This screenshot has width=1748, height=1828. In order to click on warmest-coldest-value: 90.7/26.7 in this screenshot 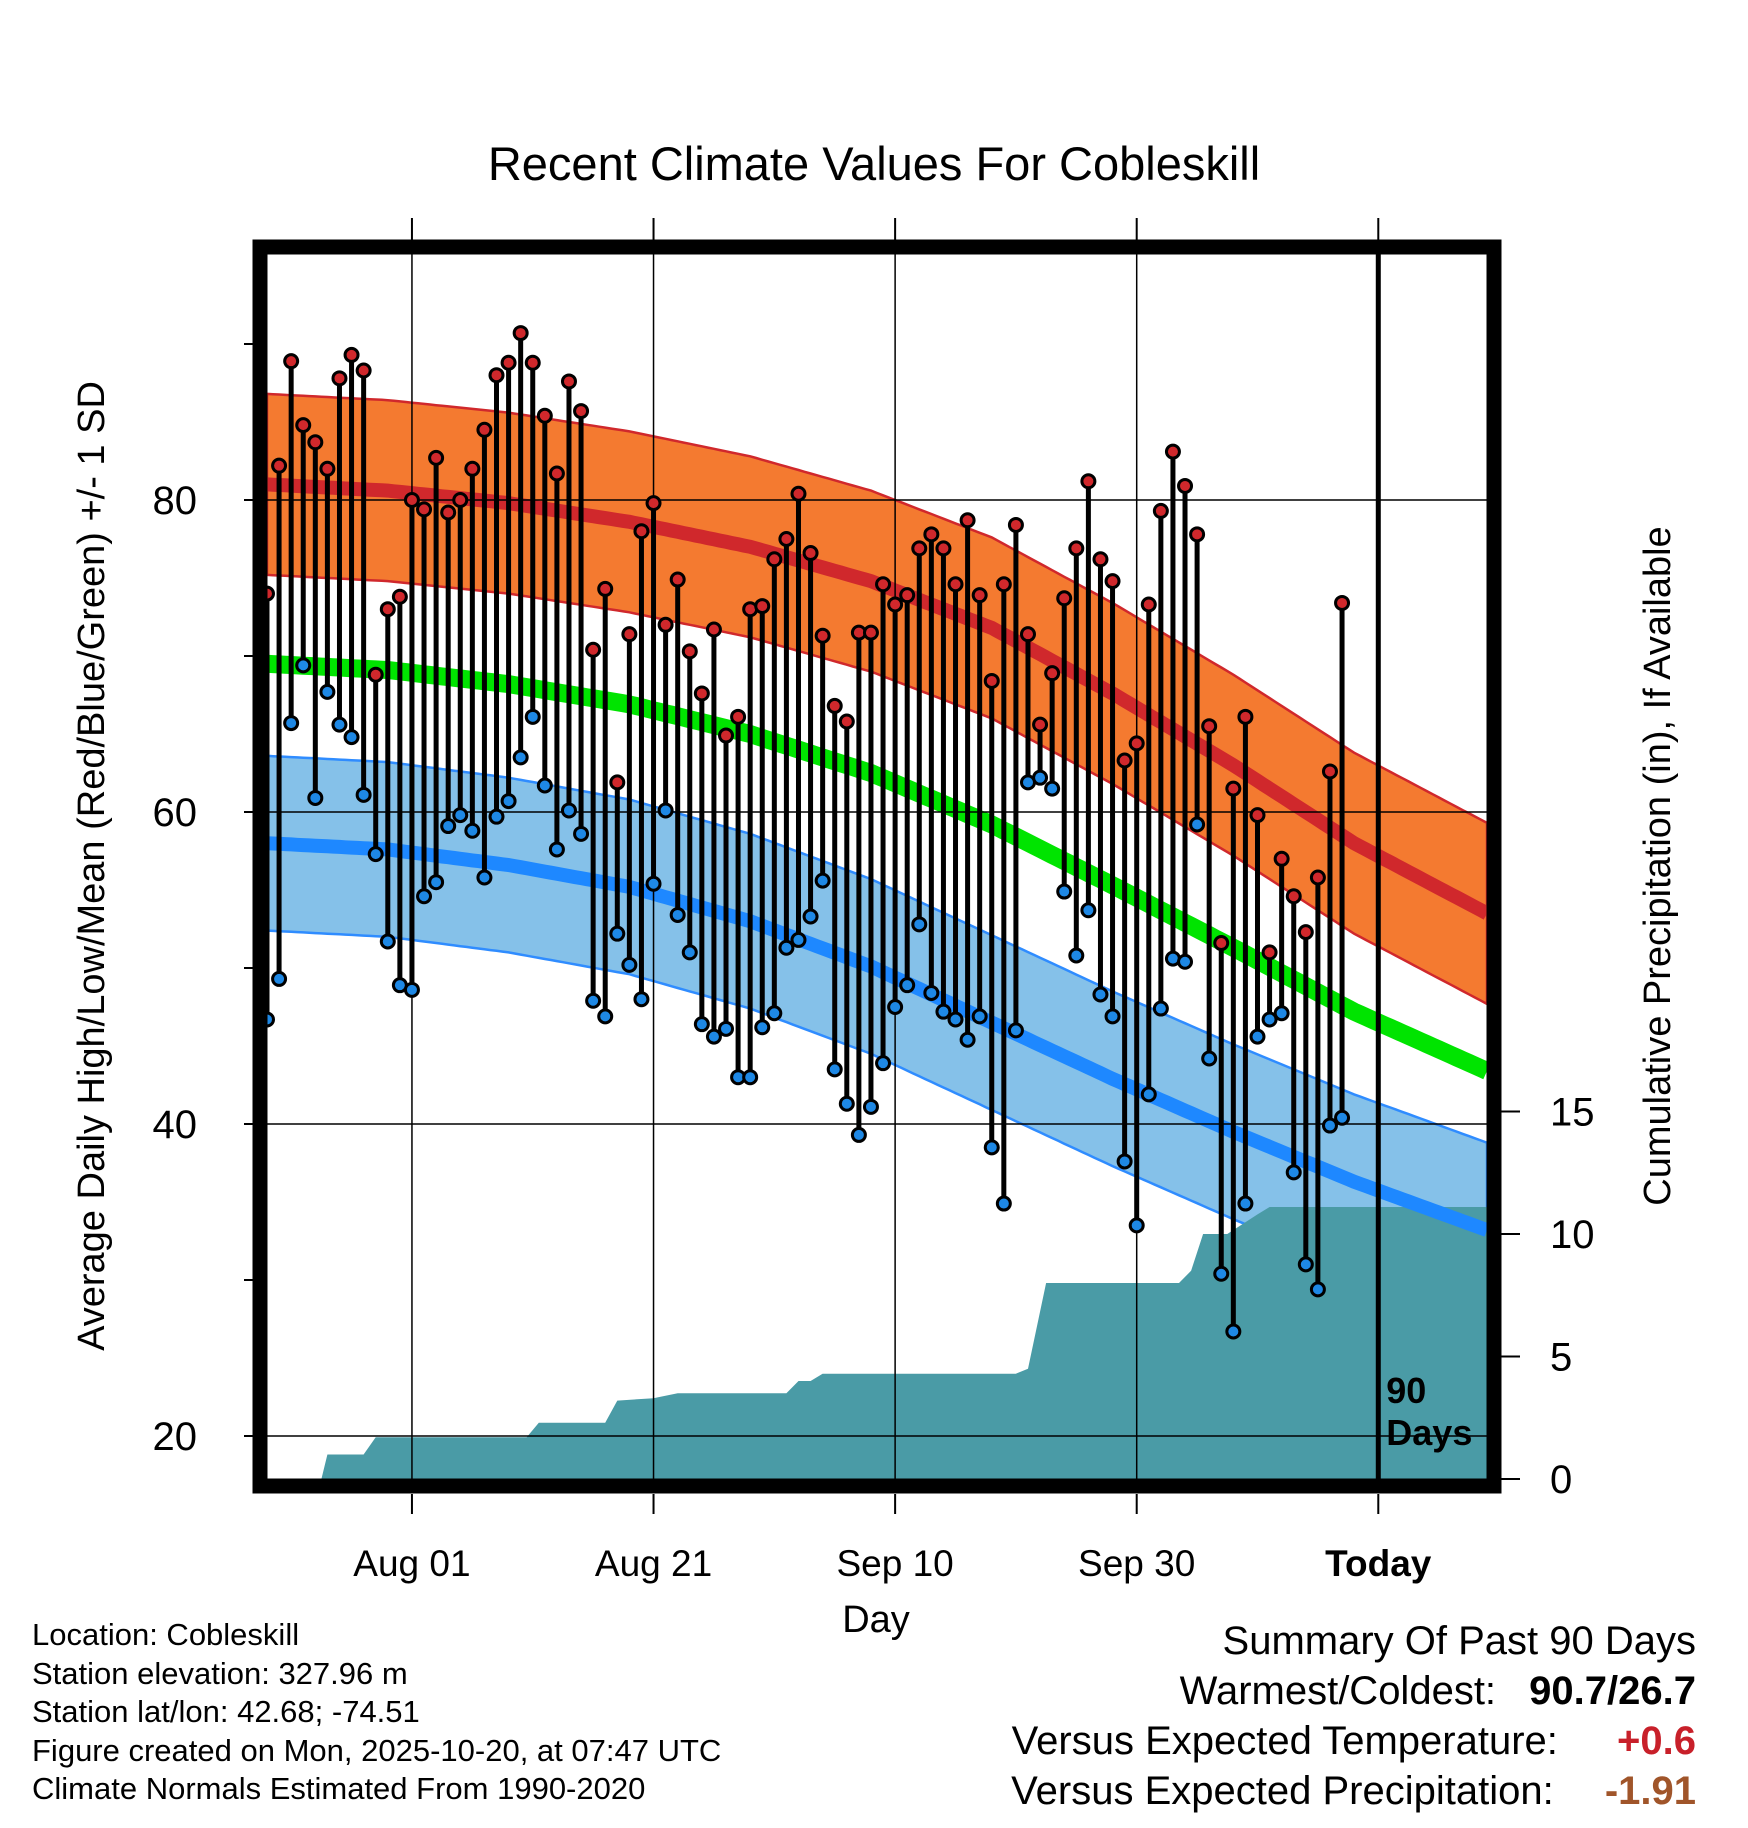, I will do `click(1612, 1691)`.